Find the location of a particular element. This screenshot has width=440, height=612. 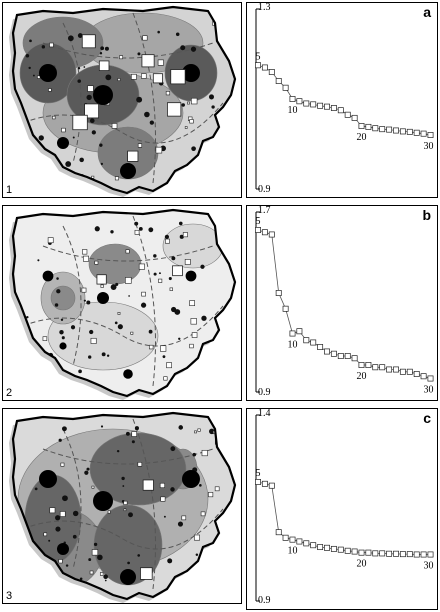

row-number-3: 3 is located at coordinates (9, 596).